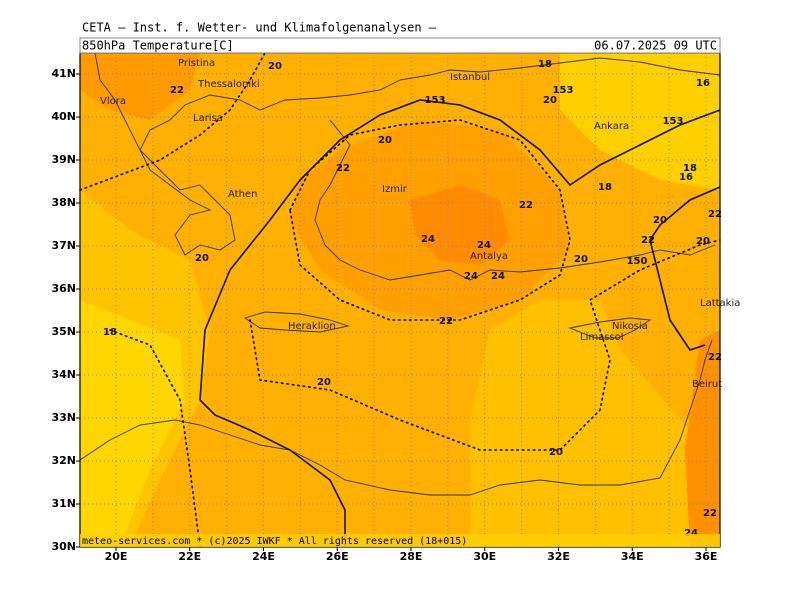 The width and height of the screenshot is (800, 600). What do you see at coordinates (208, 118) in the screenshot?
I see `city-label: Larisa` at bounding box center [208, 118].